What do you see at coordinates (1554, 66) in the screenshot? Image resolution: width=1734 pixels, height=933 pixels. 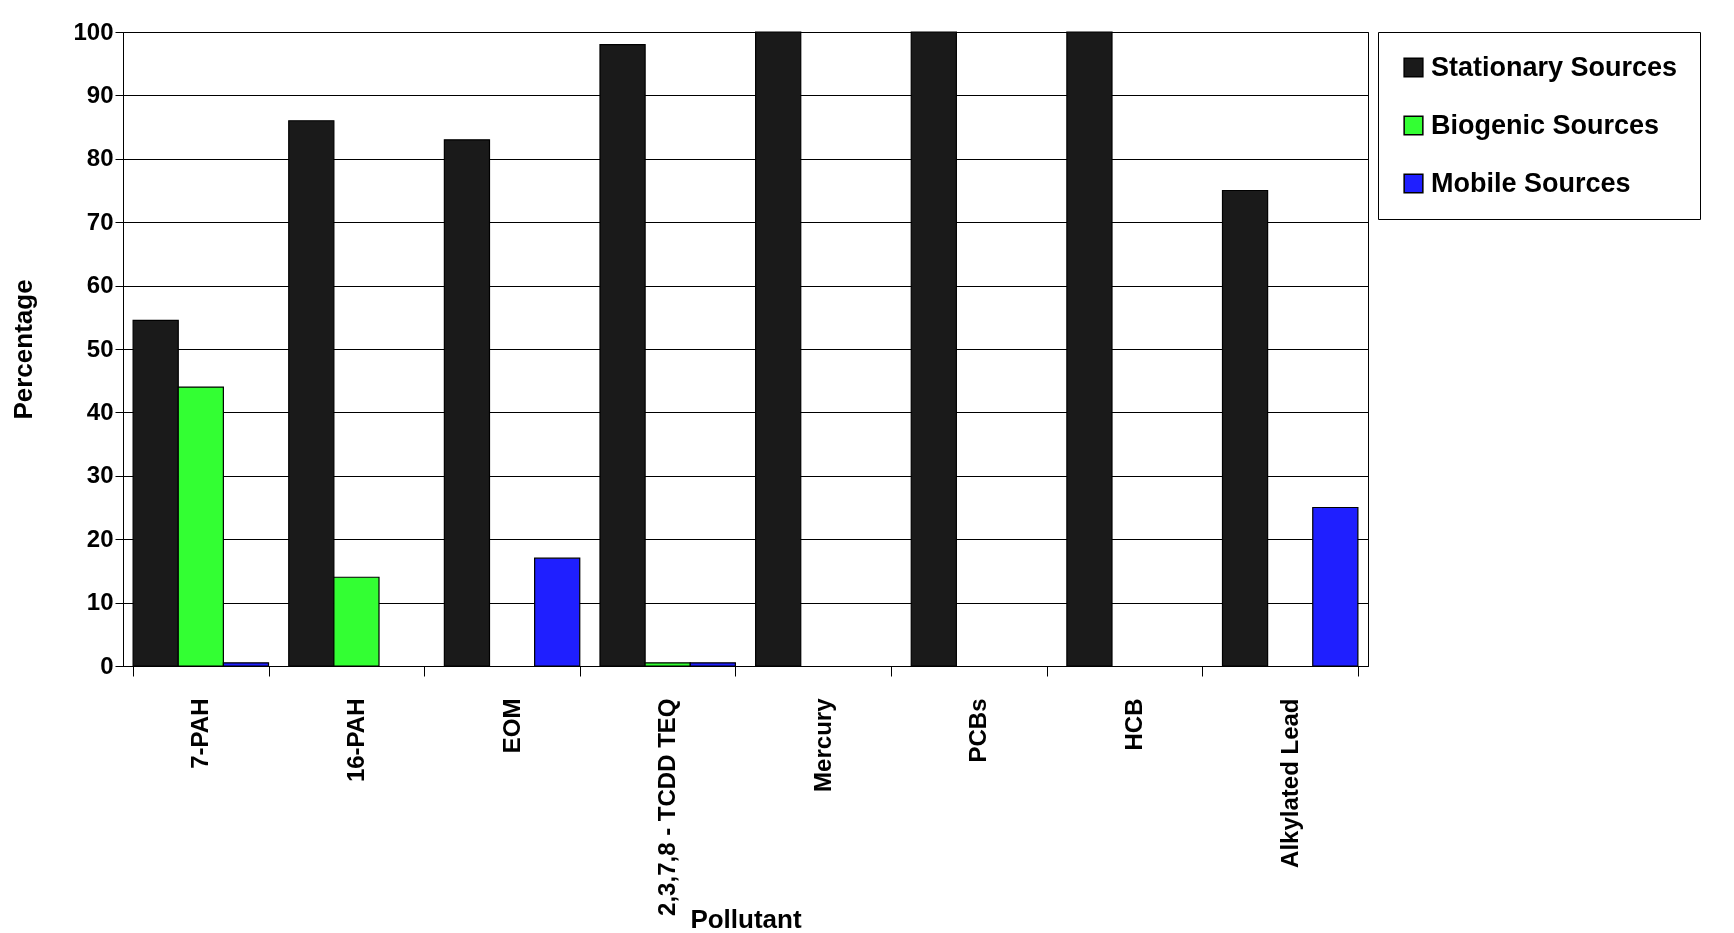 I see `legend-label: Stationary Sources` at bounding box center [1554, 66].